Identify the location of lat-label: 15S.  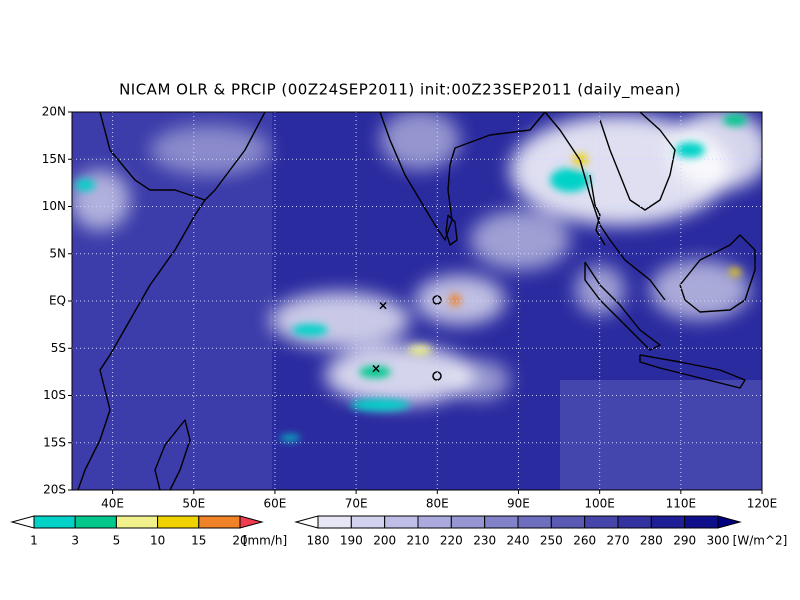
(54, 442).